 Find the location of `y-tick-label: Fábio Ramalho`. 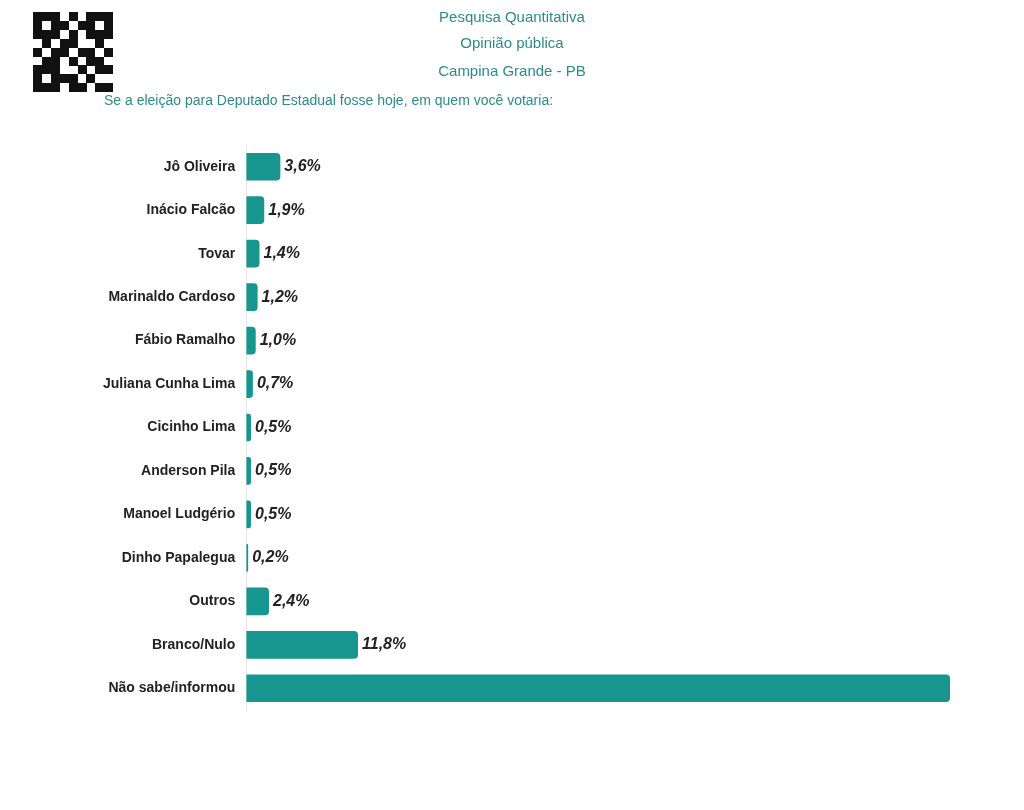

y-tick-label: Fábio Ramalho is located at coordinates (185, 339).